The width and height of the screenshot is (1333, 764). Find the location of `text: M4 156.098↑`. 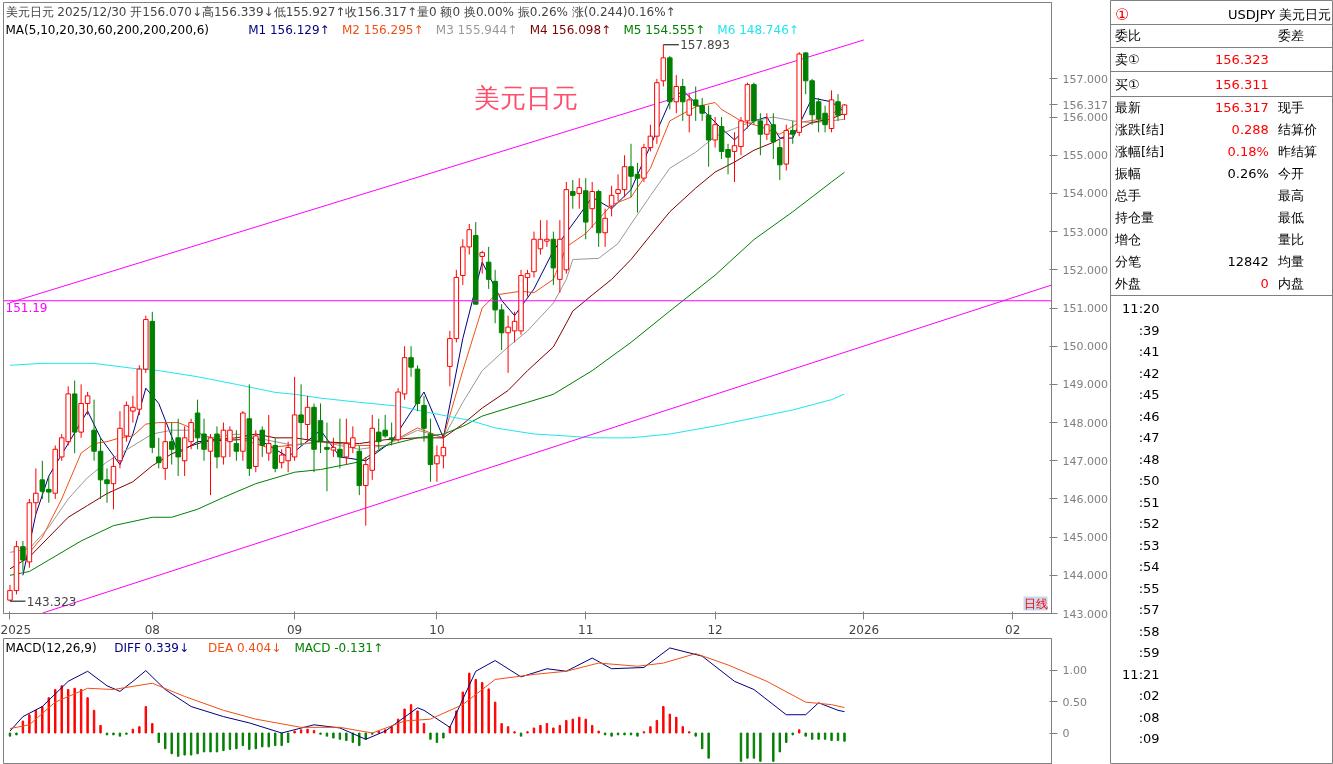

text: M4 156.098↑ is located at coordinates (570, 29).